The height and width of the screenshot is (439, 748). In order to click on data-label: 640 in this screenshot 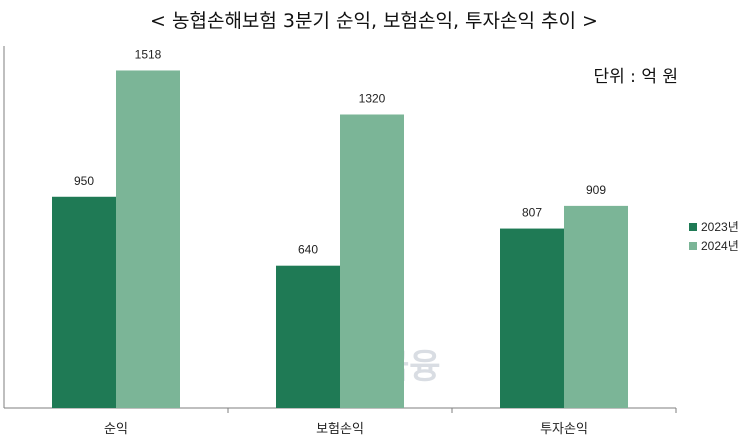, I will do `click(308, 250)`.